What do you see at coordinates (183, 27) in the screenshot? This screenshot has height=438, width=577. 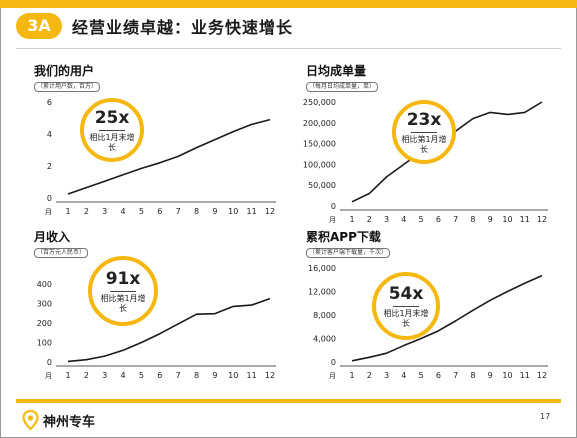 I see `page-title: 经营业绩卓越：业务快速增长` at bounding box center [183, 27].